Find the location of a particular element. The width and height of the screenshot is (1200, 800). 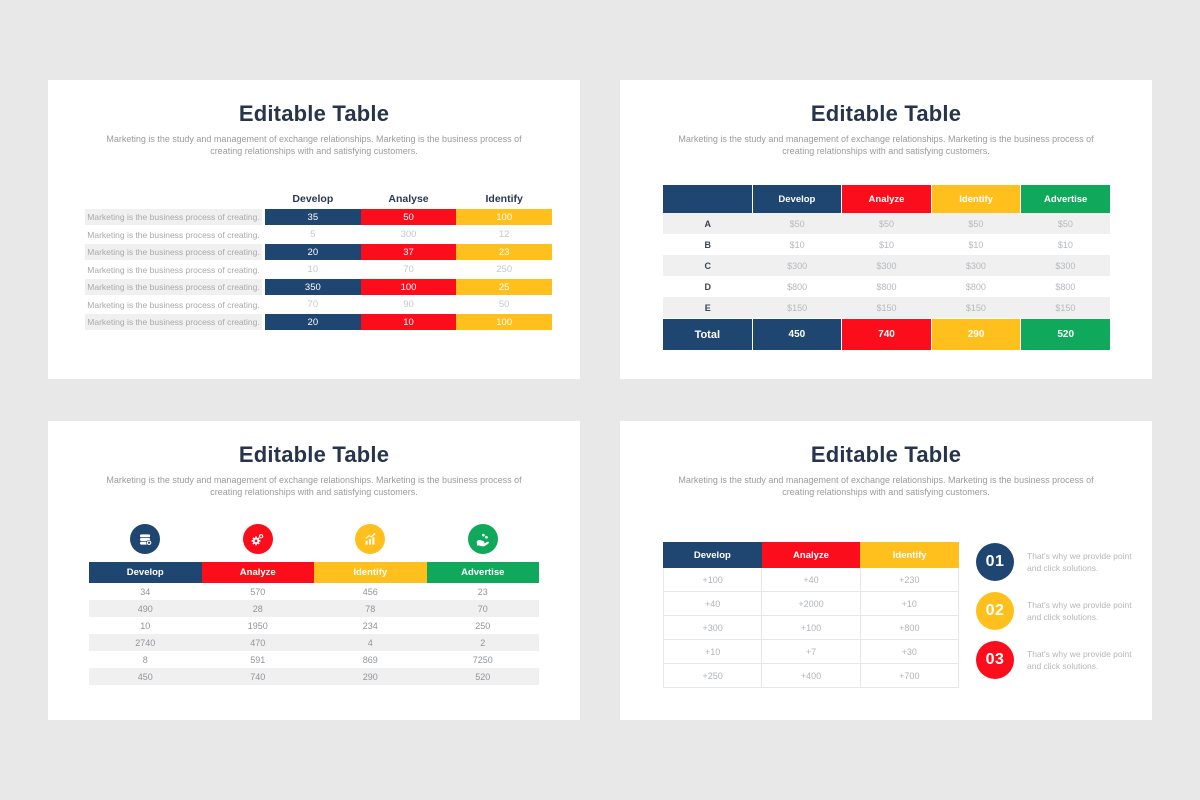

table-cell: 90 is located at coordinates (408, 304).